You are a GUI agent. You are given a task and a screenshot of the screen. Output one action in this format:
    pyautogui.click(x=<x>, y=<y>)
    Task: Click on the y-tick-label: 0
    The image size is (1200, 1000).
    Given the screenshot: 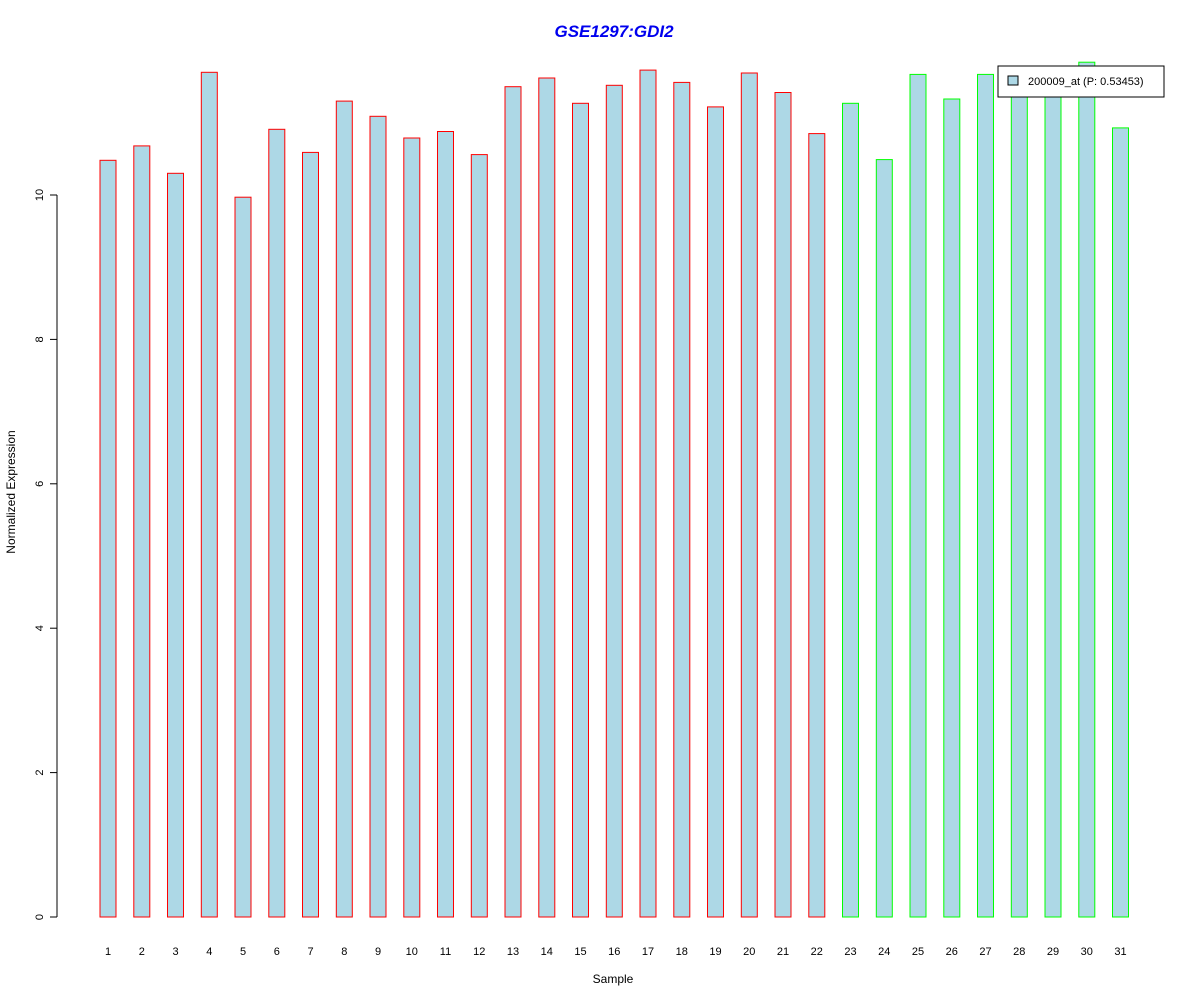 What is the action you would take?
    pyautogui.click(x=40, y=917)
    